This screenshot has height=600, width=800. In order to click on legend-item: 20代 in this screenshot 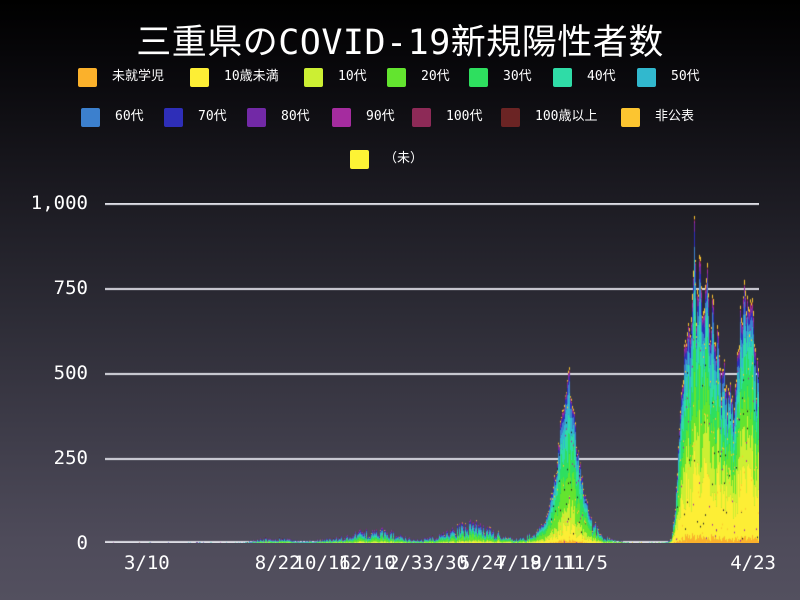, I will do `click(418, 77)`.